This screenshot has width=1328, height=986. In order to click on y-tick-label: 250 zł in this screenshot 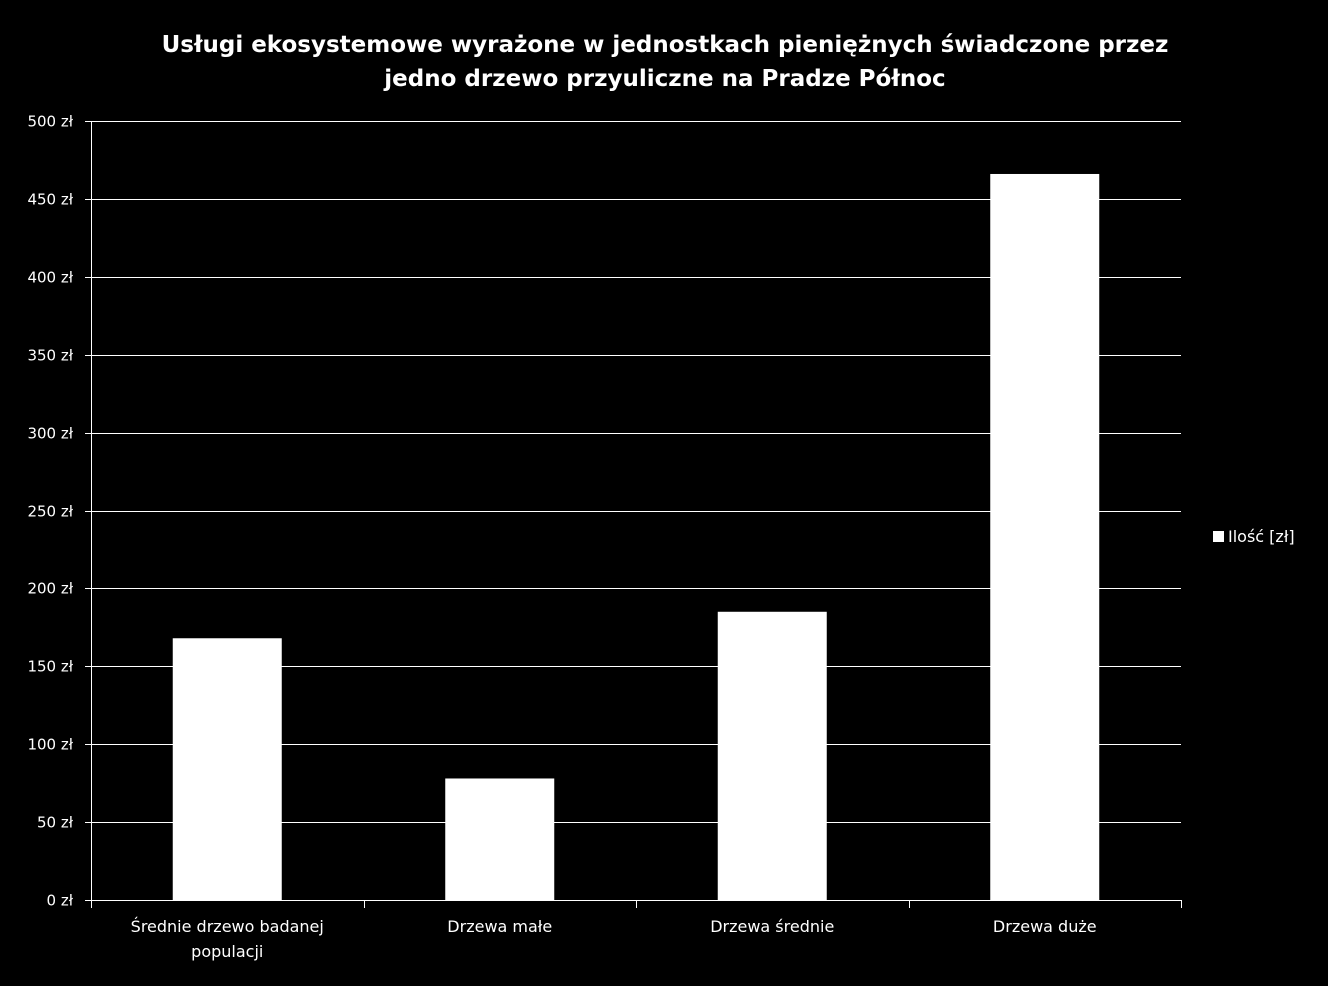, I will do `click(50, 512)`.